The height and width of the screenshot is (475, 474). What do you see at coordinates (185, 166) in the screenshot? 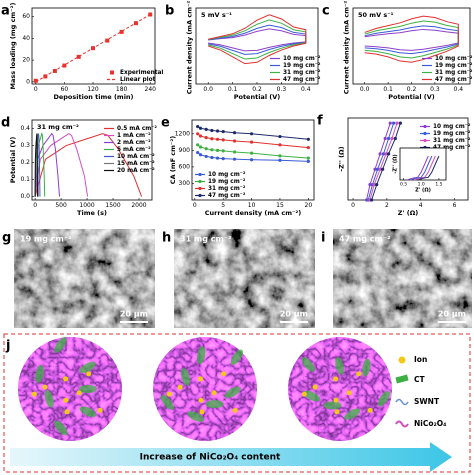
I see `y-tick-label: 600` at bounding box center [185, 166].